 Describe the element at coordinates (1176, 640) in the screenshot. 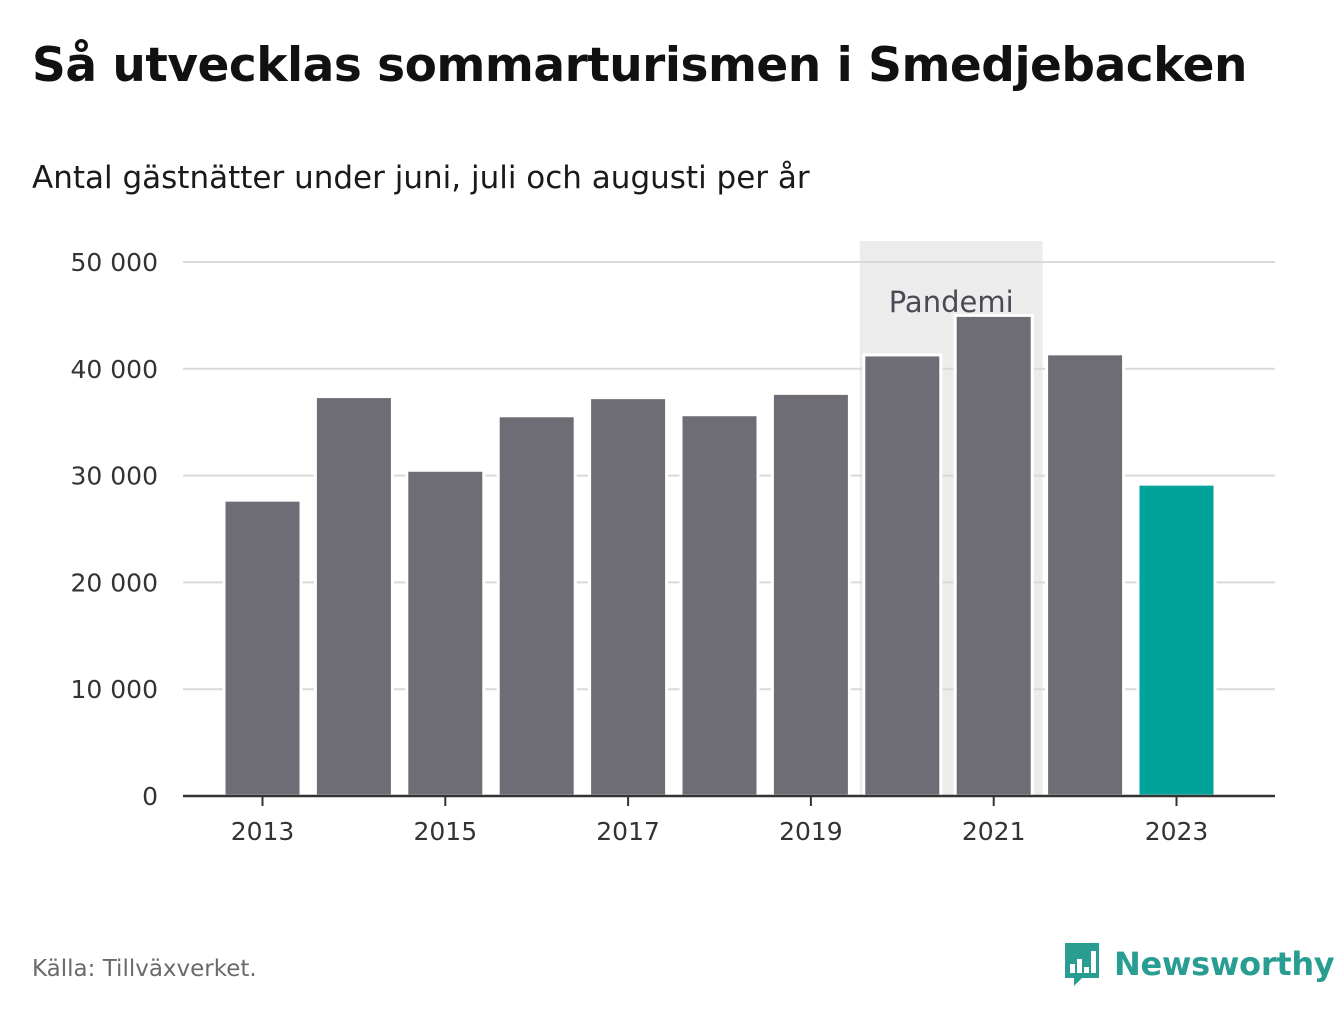

I see `bar-2023` at that location.